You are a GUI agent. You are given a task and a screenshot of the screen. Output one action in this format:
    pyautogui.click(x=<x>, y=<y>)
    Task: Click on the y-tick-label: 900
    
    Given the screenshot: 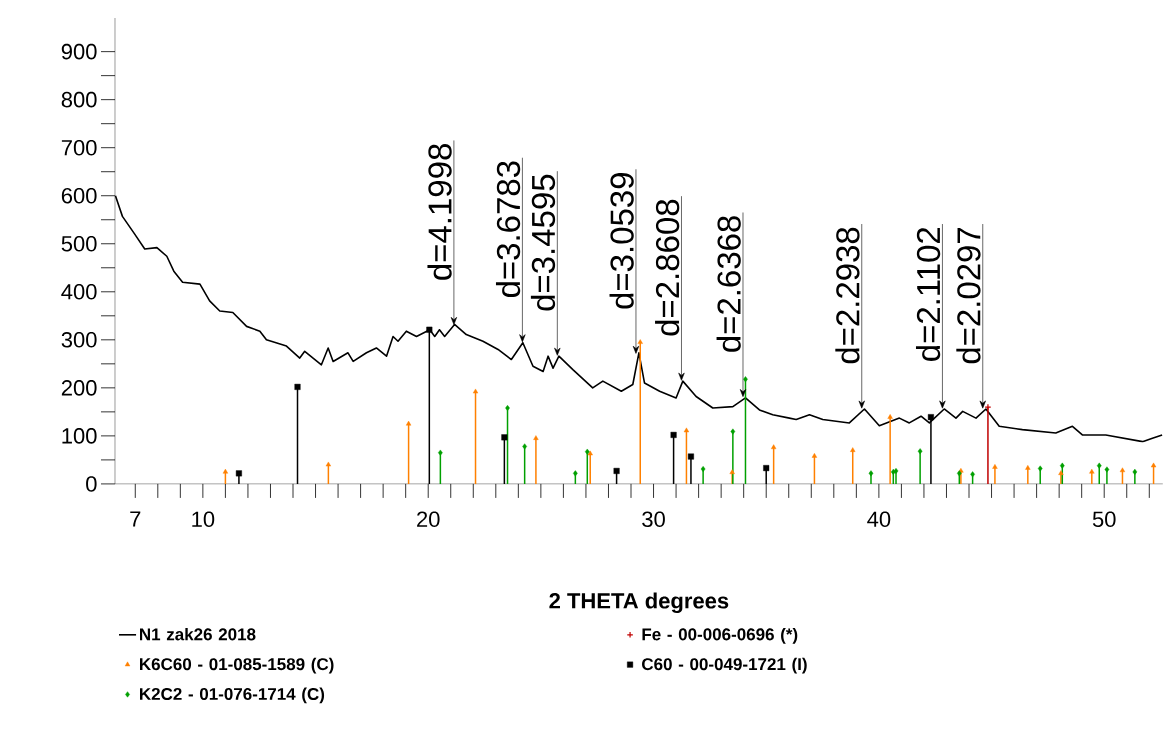 What is the action you would take?
    pyautogui.click(x=79, y=51)
    